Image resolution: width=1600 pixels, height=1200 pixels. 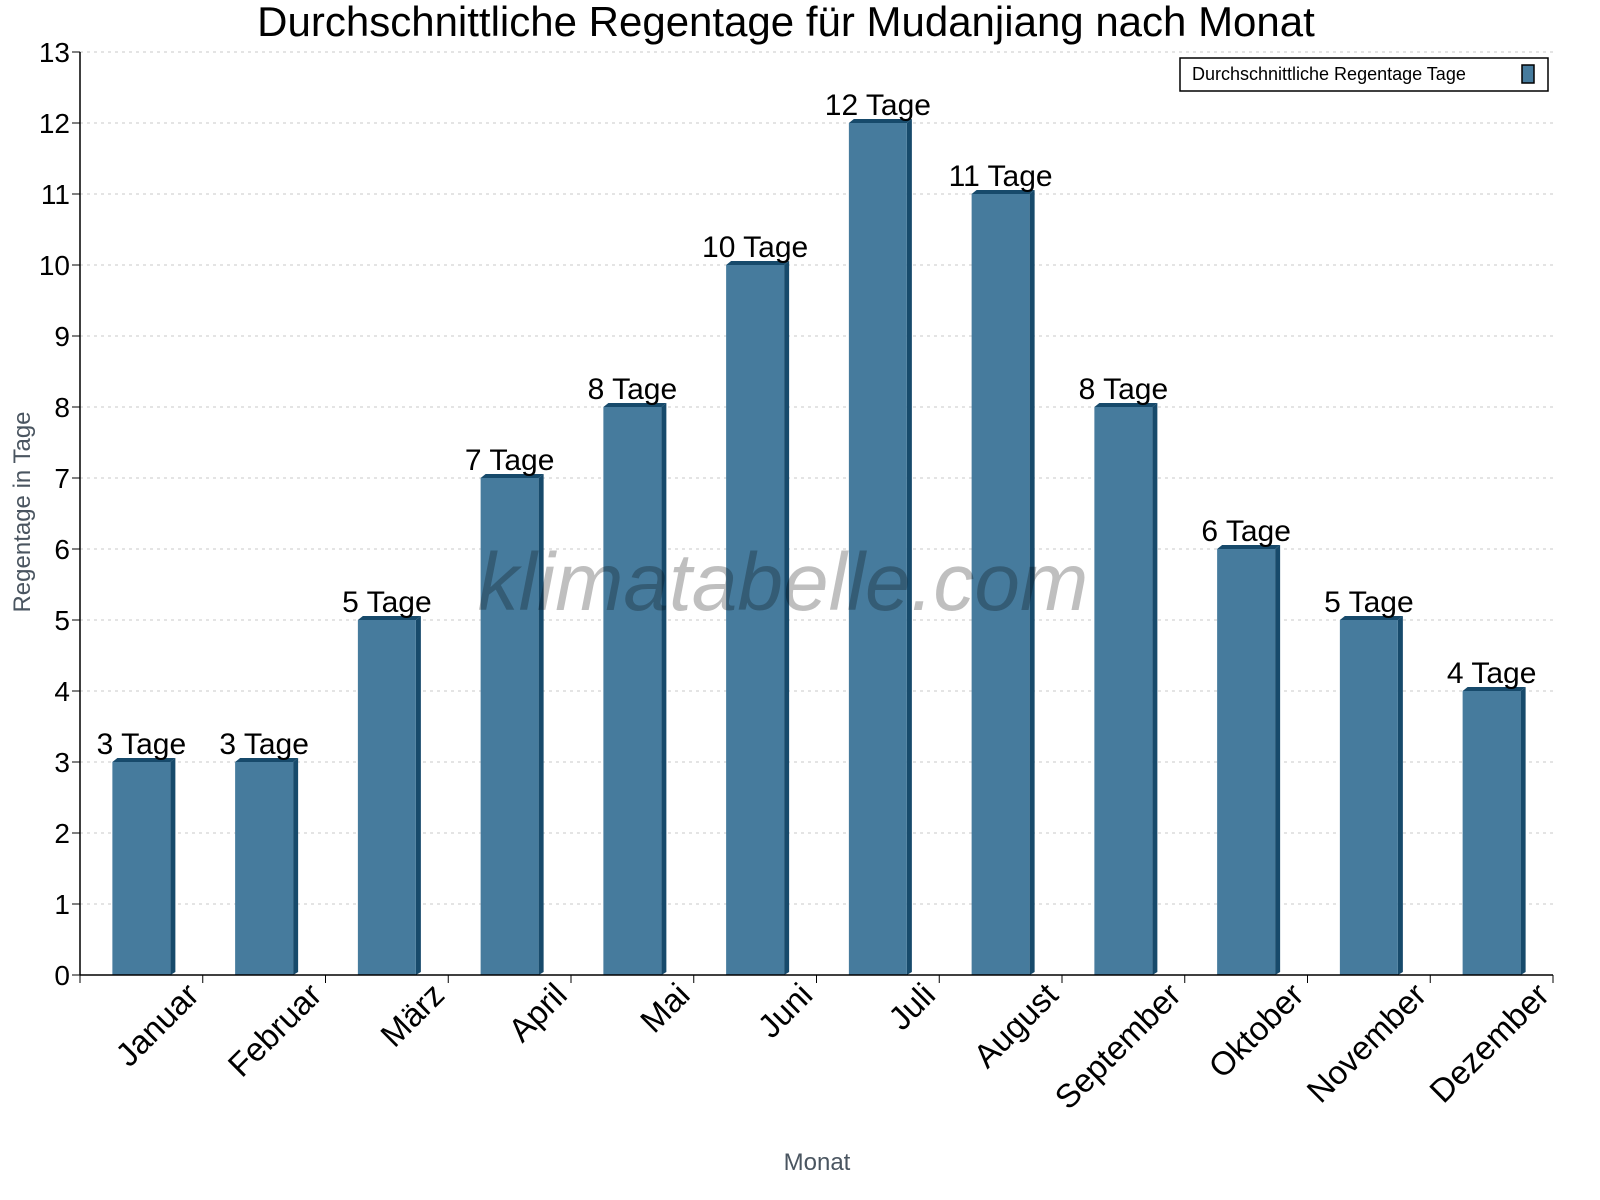 What do you see at coordinates (62, 691) in the screenshot?
I see `y-tick-label: 4` at bounding box center [62, 691].